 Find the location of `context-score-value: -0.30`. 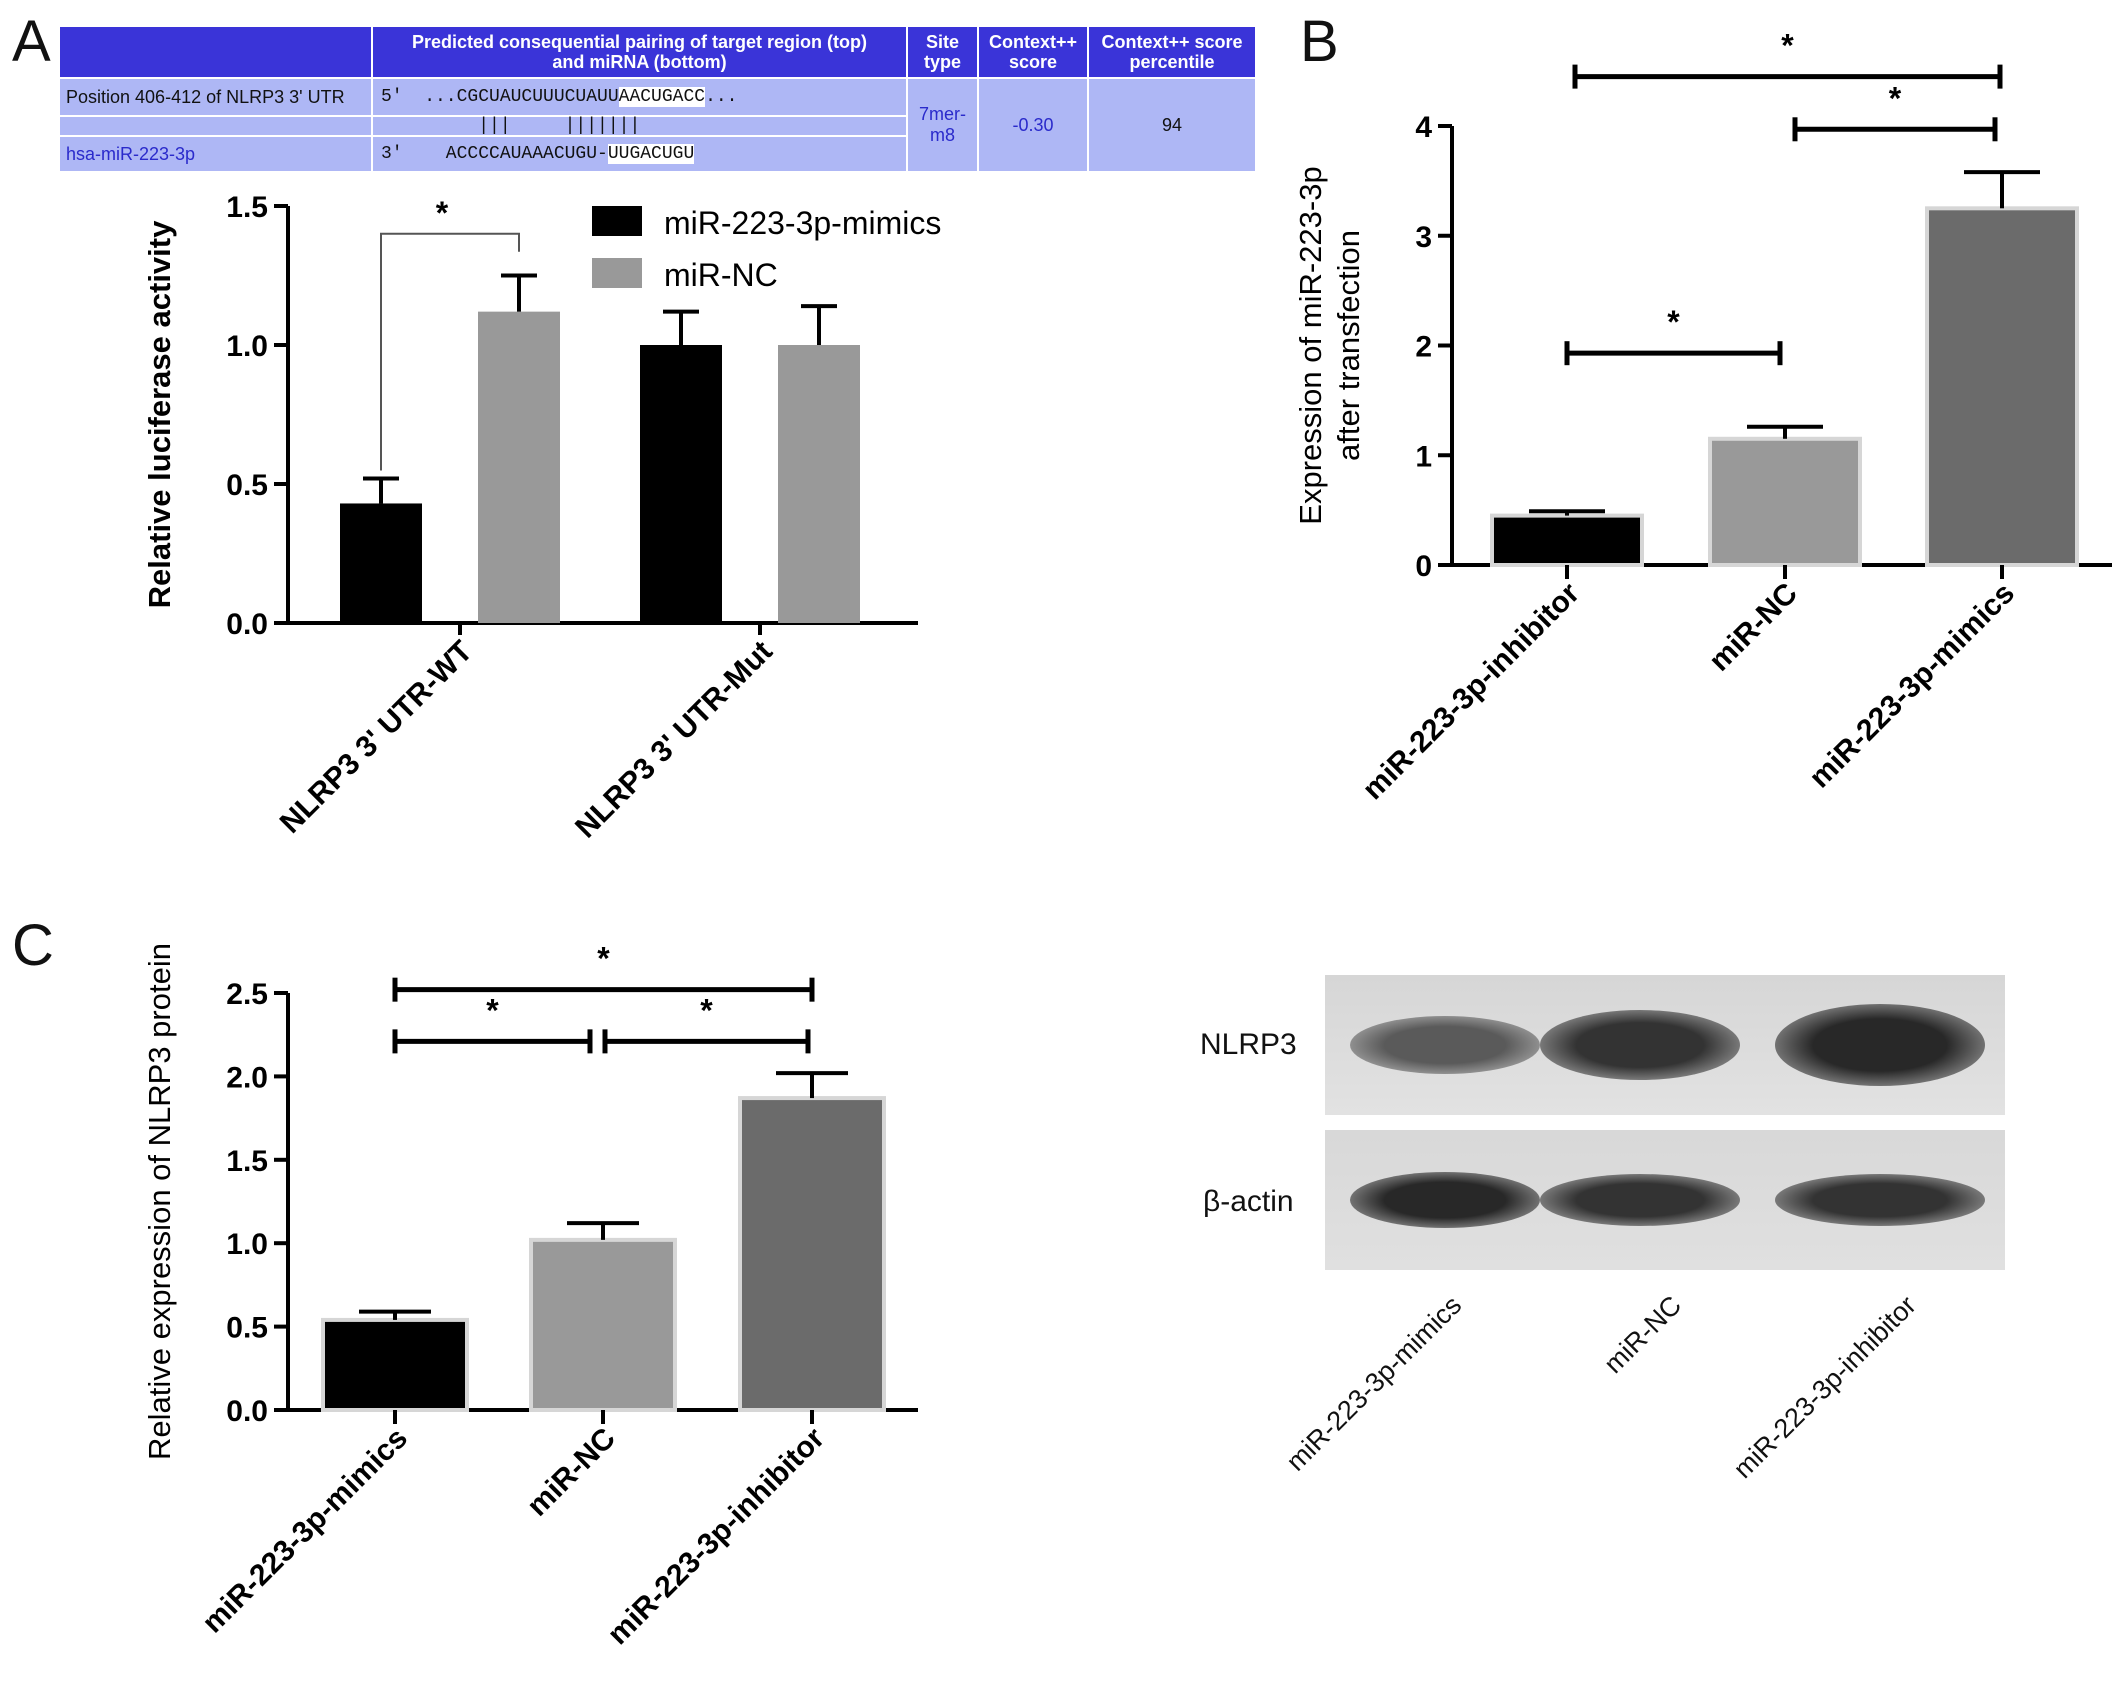

context-score-value: -0.30 is located at coordinates (1033, 125).